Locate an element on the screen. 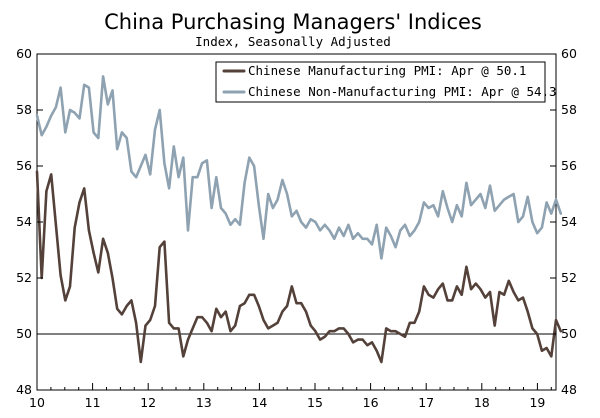 This screenshot has height=418, width=600. chart-title: China Purchasing Managers' Indices is located at coordinates (293, 22).